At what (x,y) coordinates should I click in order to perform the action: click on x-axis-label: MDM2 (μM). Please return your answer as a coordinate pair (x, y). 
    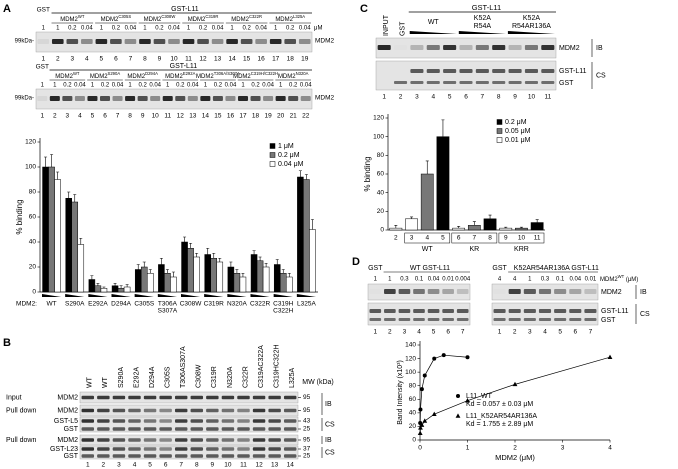
    Looking at the image, I should click on (515, 457).